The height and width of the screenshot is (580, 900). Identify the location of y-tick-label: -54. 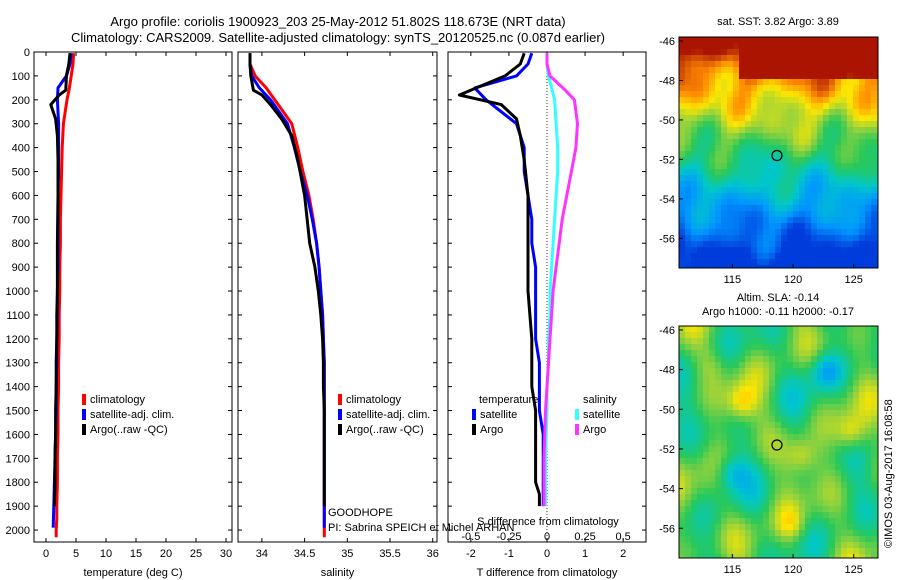
(667, 490).